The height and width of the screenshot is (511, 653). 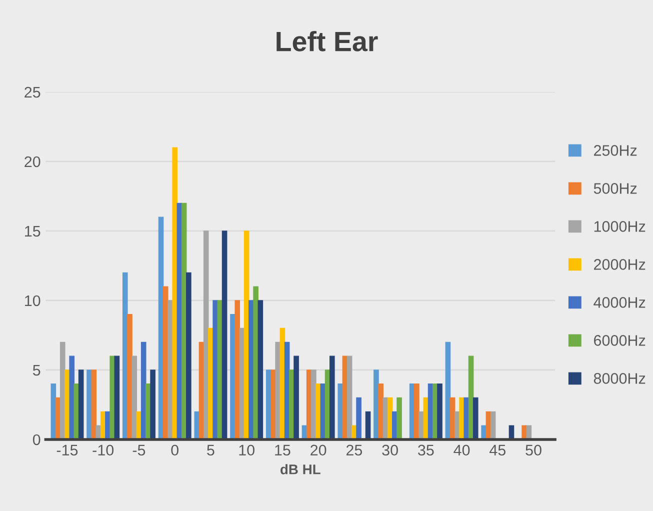 I want to click on x-tick-label: 45, so click(x=498, y=450).